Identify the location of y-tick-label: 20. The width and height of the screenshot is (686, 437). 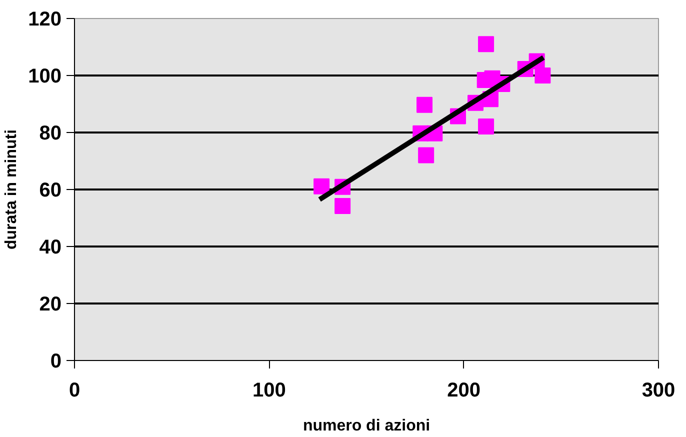
(50, 305).